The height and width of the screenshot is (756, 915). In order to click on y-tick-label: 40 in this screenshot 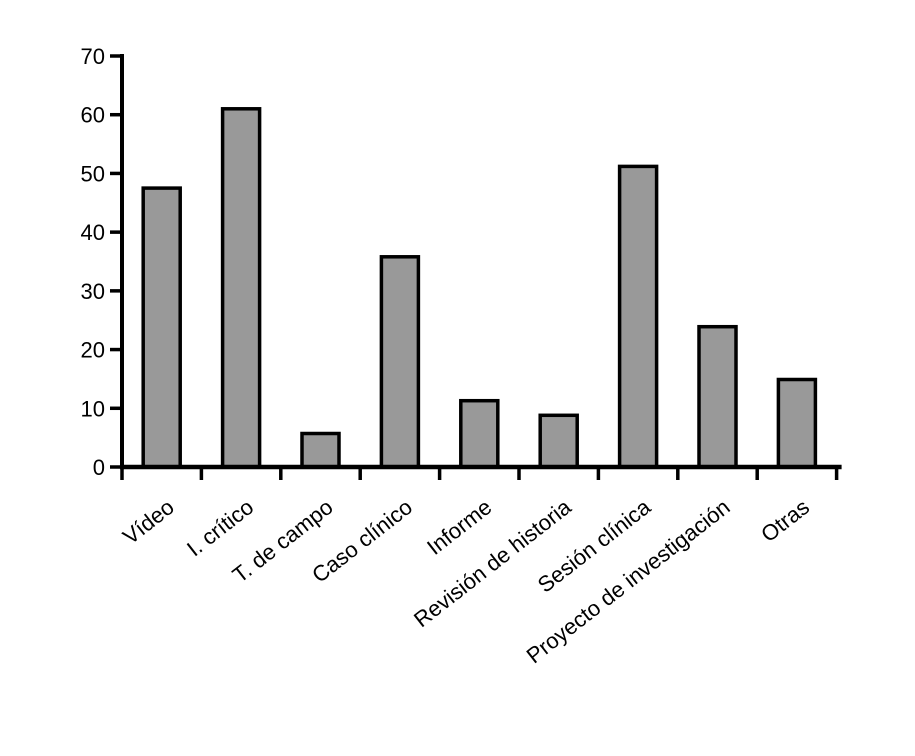, I will do `click(93, 232)`.